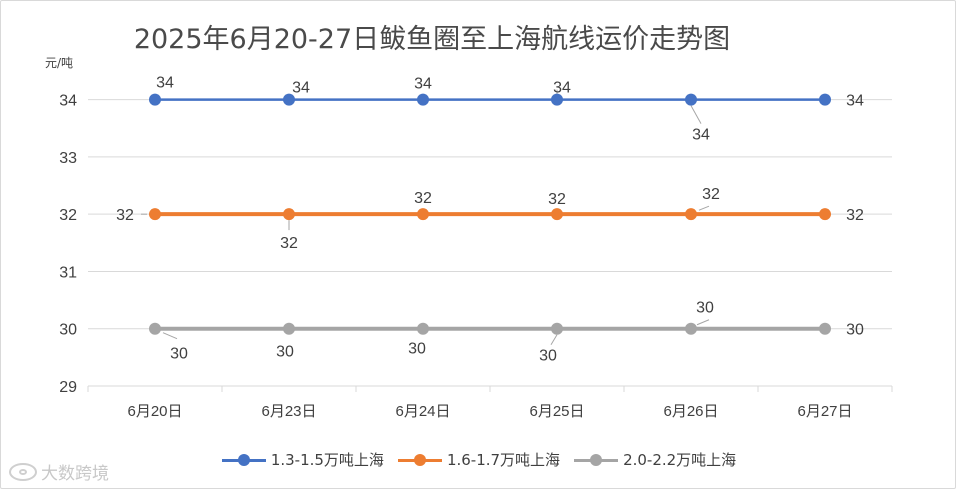  What do you see at coordinates (68, 272) in the screenshot?
I see `y-tick-label: 31` at bounding box center [68, 272].